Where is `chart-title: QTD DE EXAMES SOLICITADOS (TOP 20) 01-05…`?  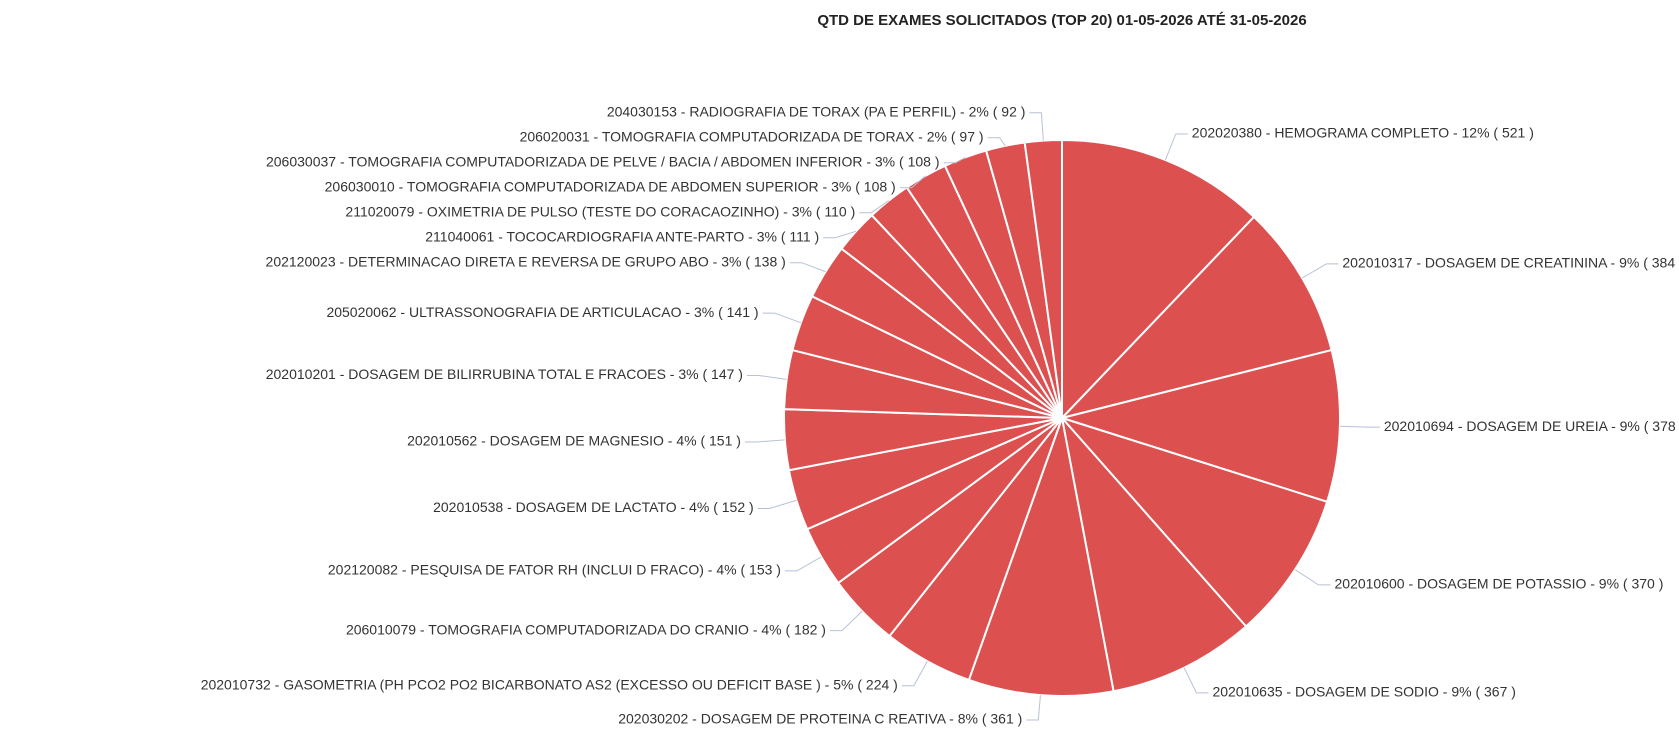 chart-title: QTD DE EXAMES SOLICITADOS (TOP 20) 01-05… is located at coordinates (1061, 20).